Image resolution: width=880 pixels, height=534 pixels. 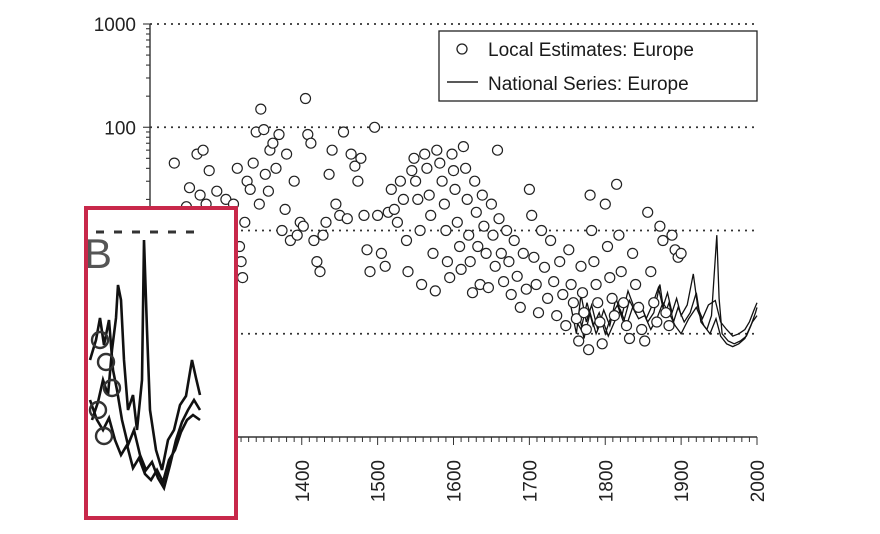 I want to click on legend-marker-circle, so click(x=462, y=49).